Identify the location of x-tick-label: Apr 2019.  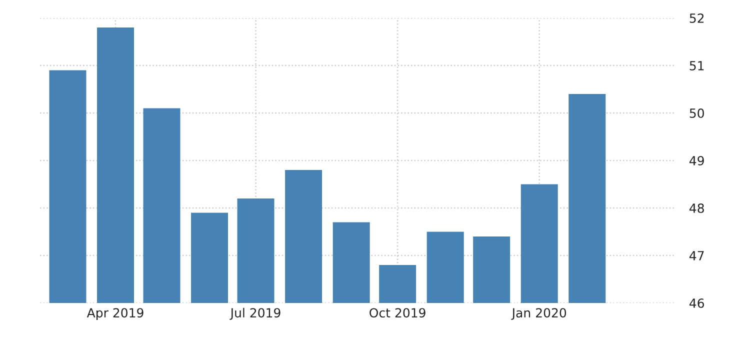
(115, 314).